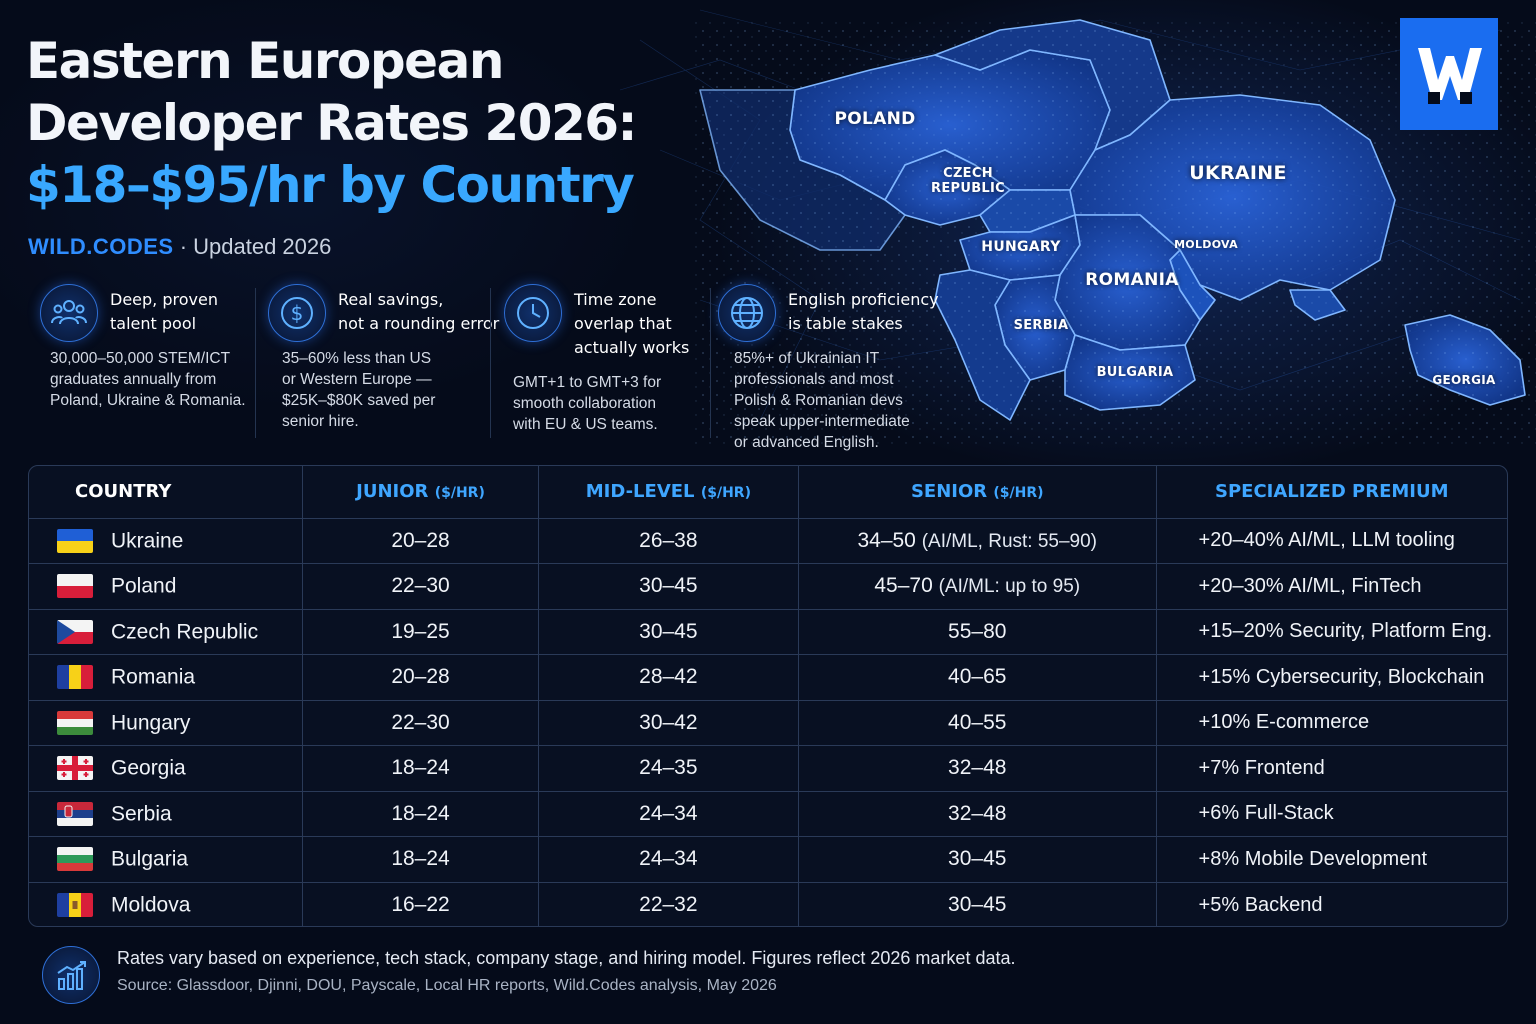 Image resolution: width=1536 pixels, height=1024 pixels. I want to click on cell-premium: +15% Cybersecurity, Blockchain, so click(1331, 677).